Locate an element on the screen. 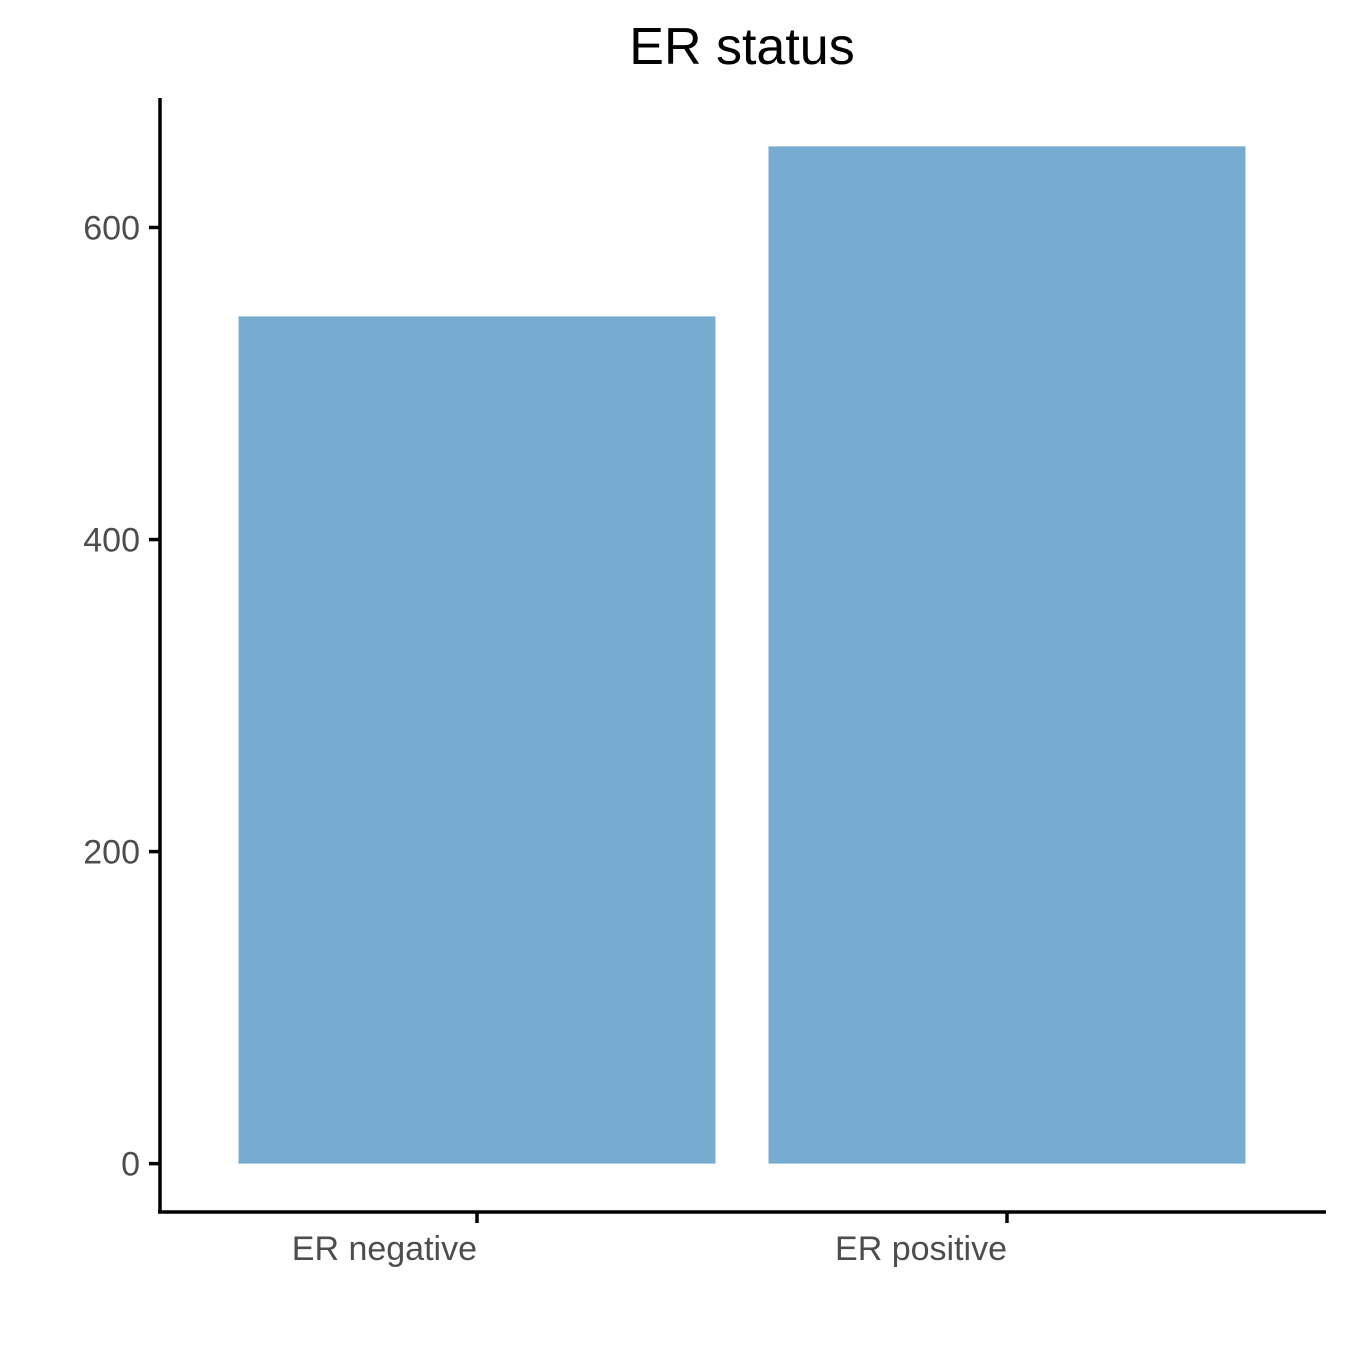 The height and width of the screenshot is (1350, 1350). x-axis: ER negative ER positive is located at coordinates (742, 1239).